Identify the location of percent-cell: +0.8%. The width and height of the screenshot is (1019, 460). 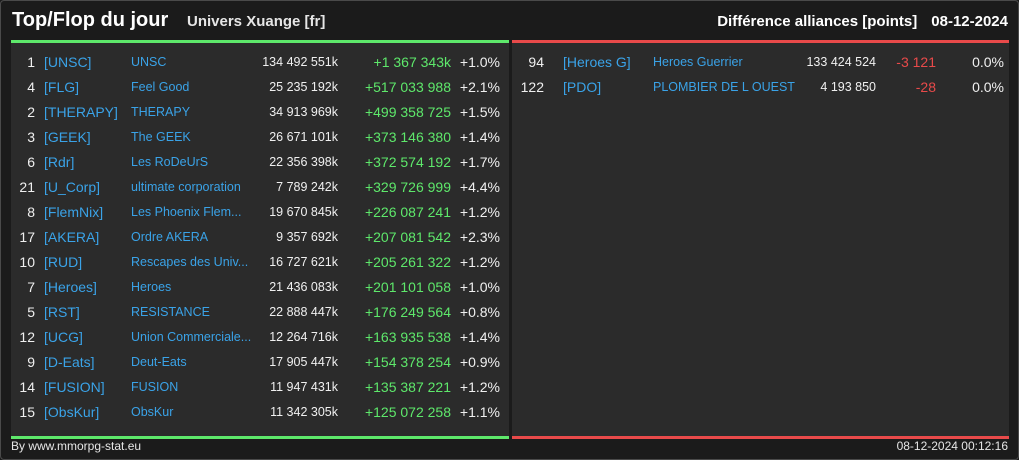
(475, 312).